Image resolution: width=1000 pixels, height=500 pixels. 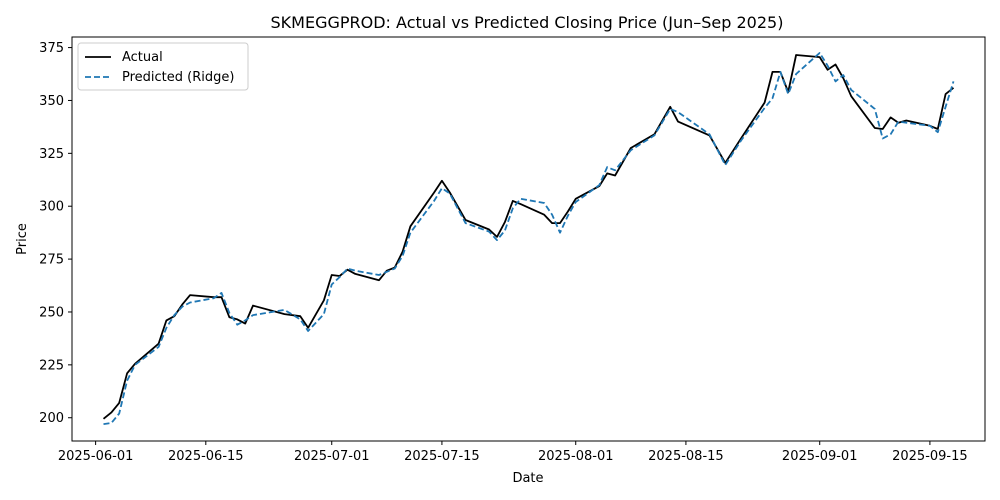 What do you see at coordinates (51, 101) in the screenshot?
I see `y-tick-label: 350` at bounding box center [51, 101].